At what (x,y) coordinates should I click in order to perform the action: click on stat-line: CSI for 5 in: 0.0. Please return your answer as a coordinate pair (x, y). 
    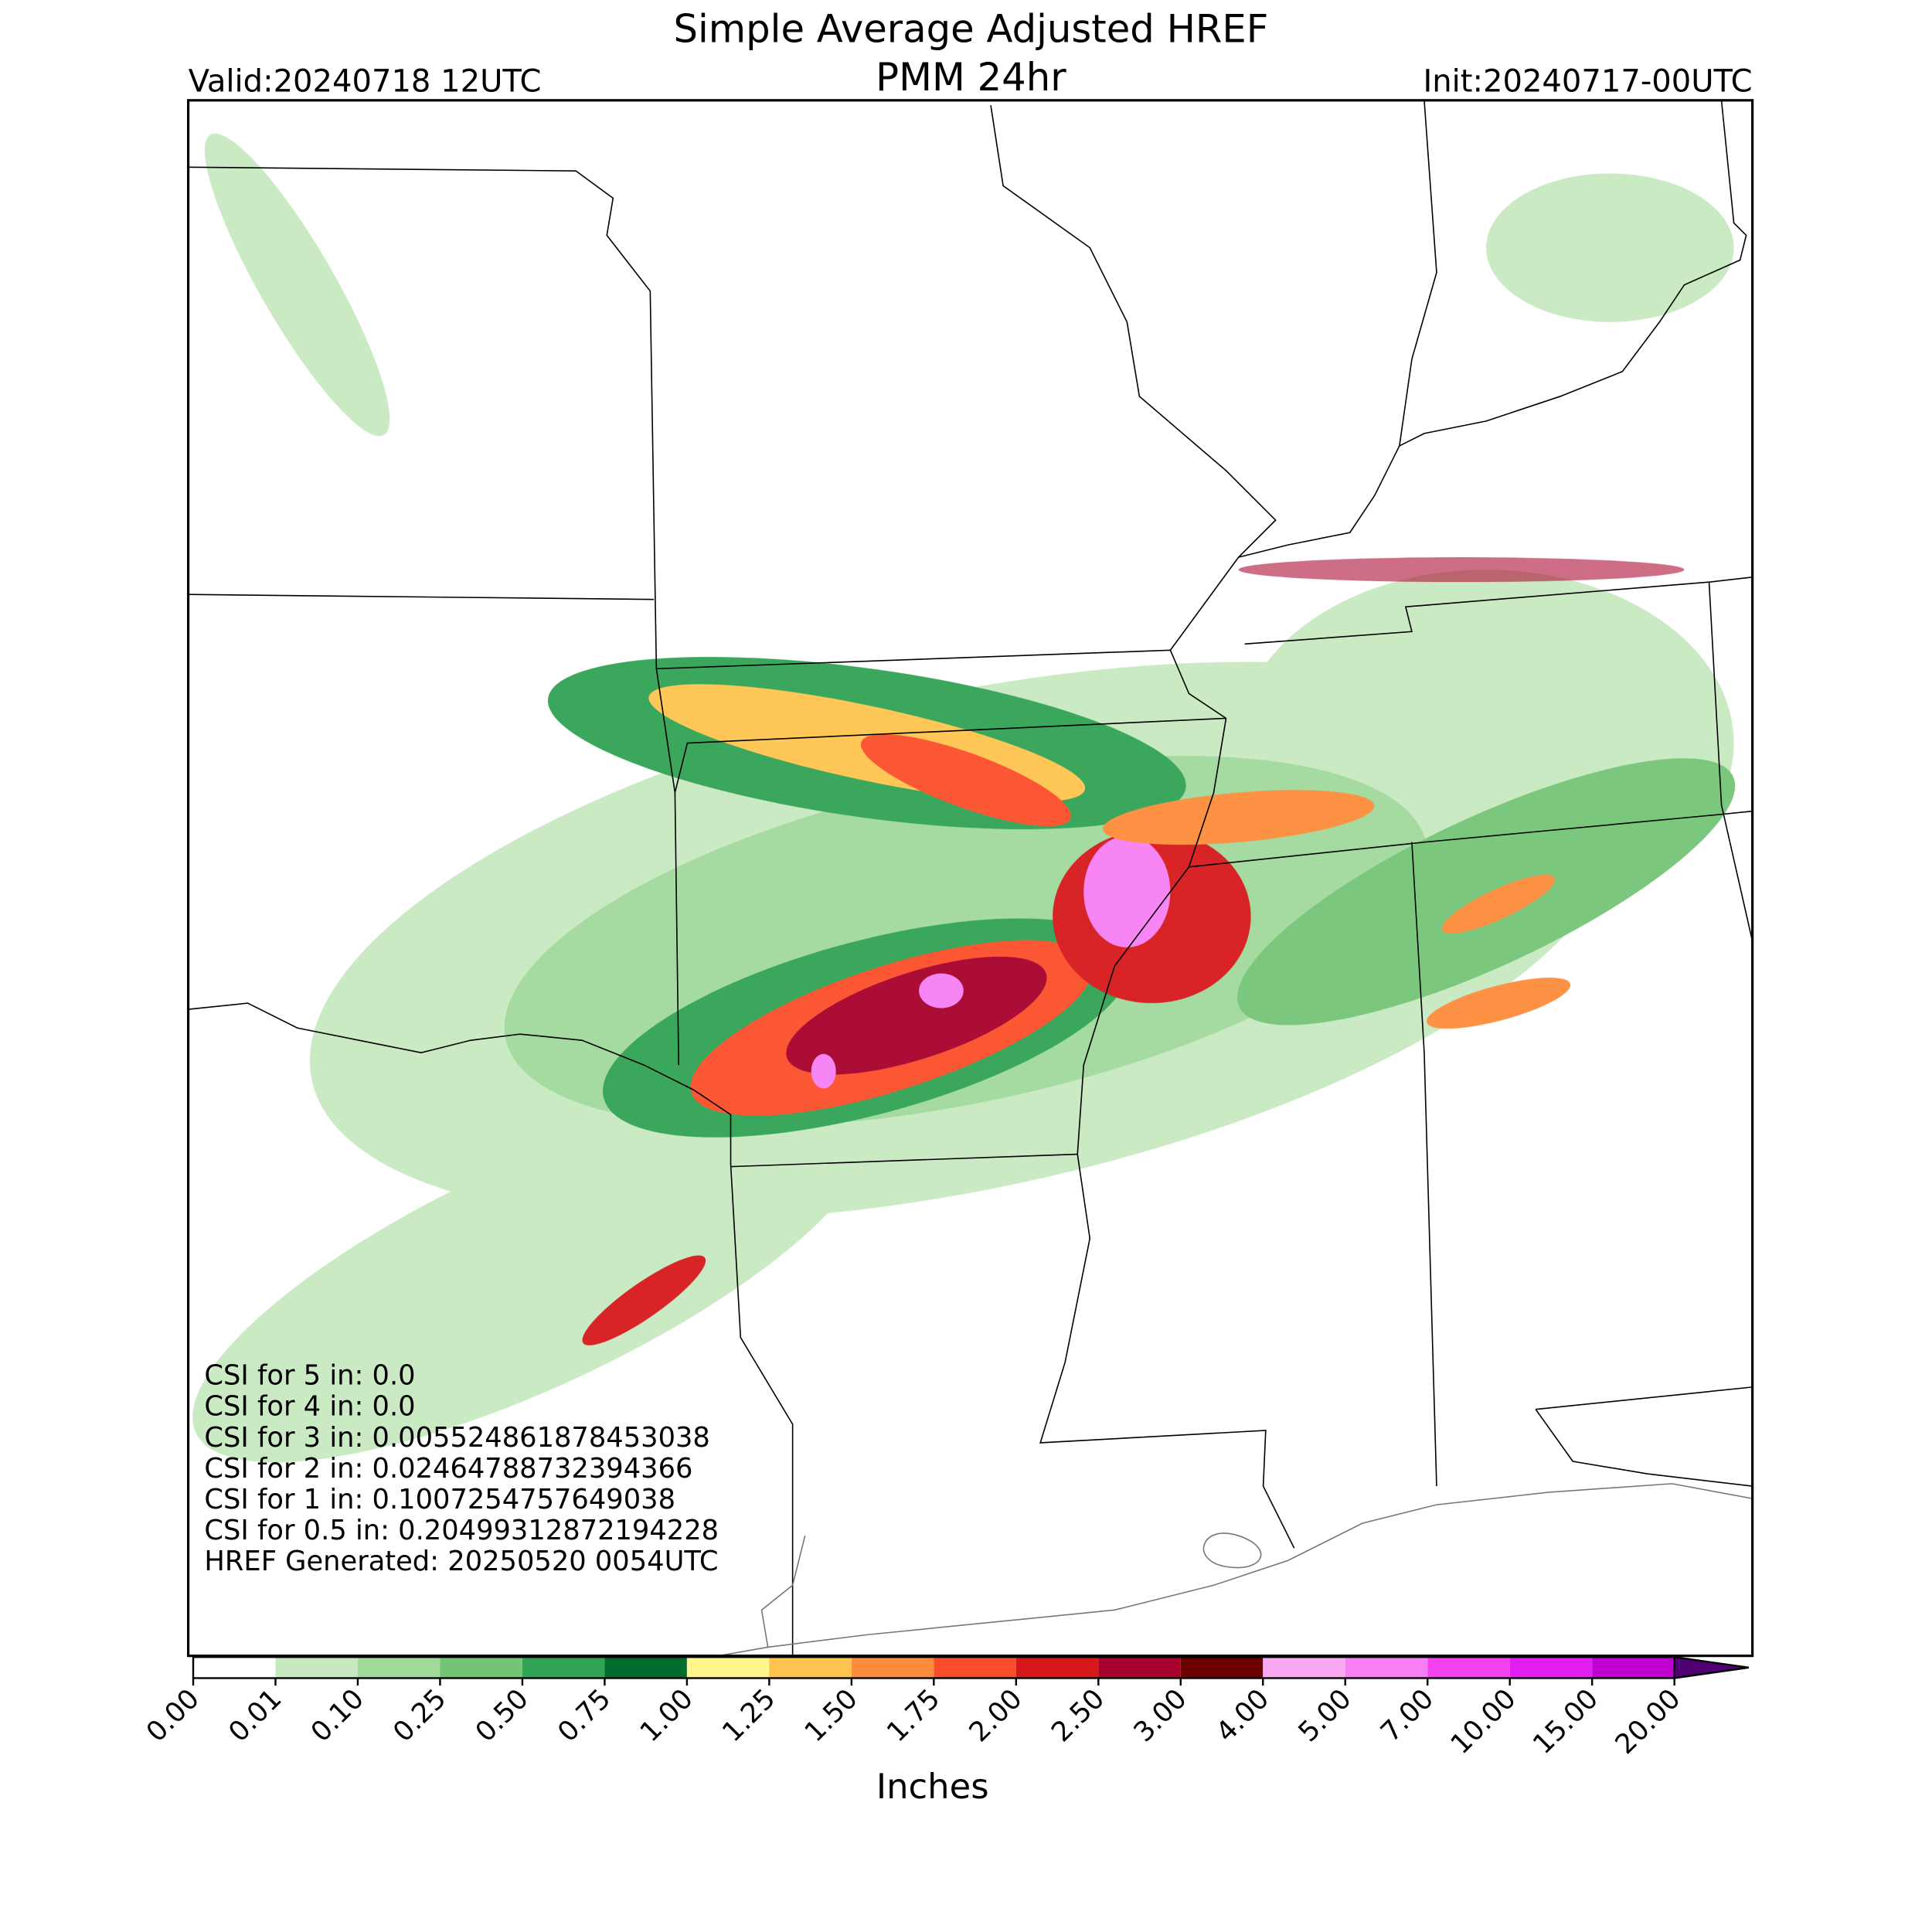
    Looking at the image, I should click on (310, 1376).